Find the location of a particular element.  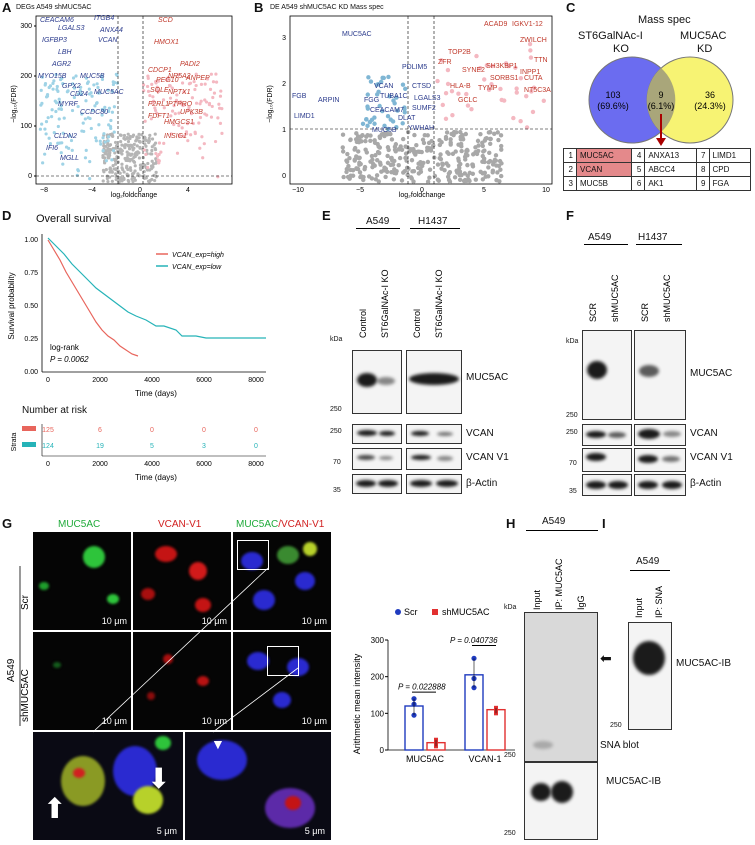

g-img-scr-merge: 10 μm is located at coordinates (282, 581).